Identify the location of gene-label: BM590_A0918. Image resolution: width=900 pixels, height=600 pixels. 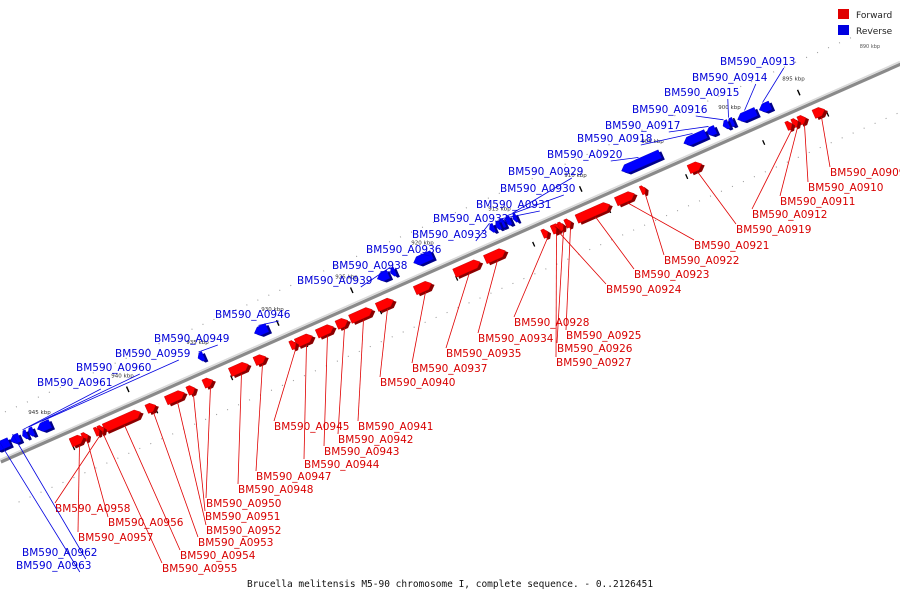
(614, 139).